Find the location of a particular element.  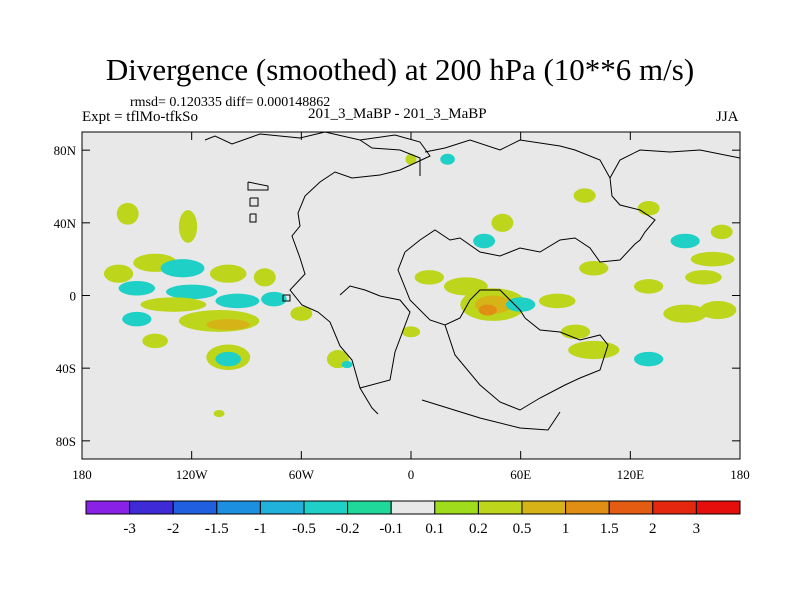

x-tick-label-3: 0 is located at coordinates (411, 474).